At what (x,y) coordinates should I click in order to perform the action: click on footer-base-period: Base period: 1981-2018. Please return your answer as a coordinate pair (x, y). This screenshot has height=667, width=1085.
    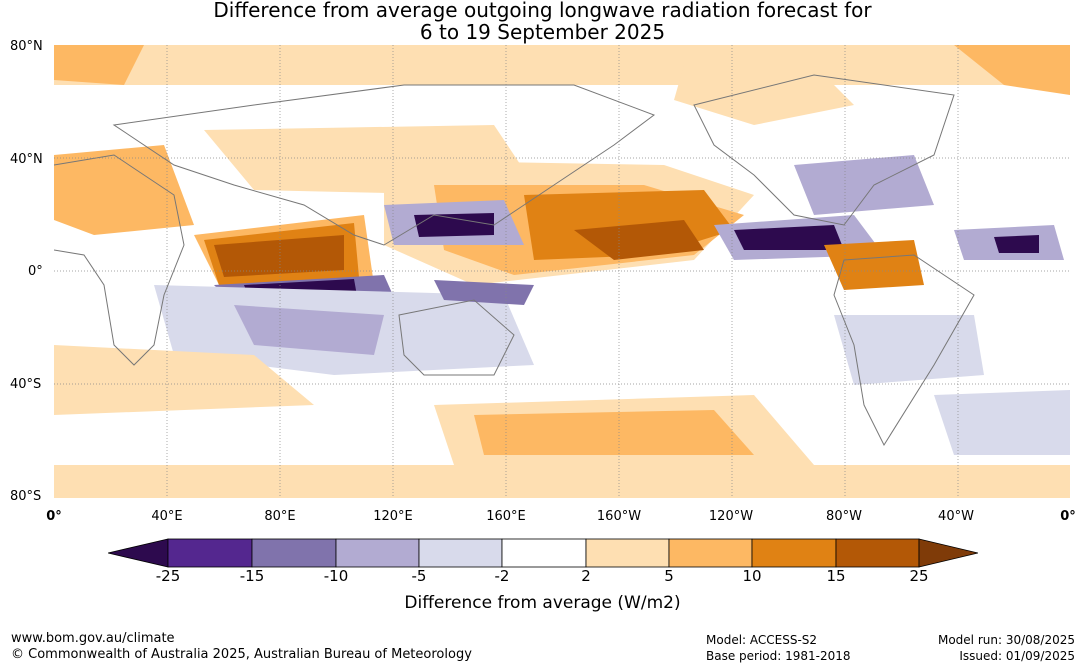
    Looking at the image, I should click on (778, 656).